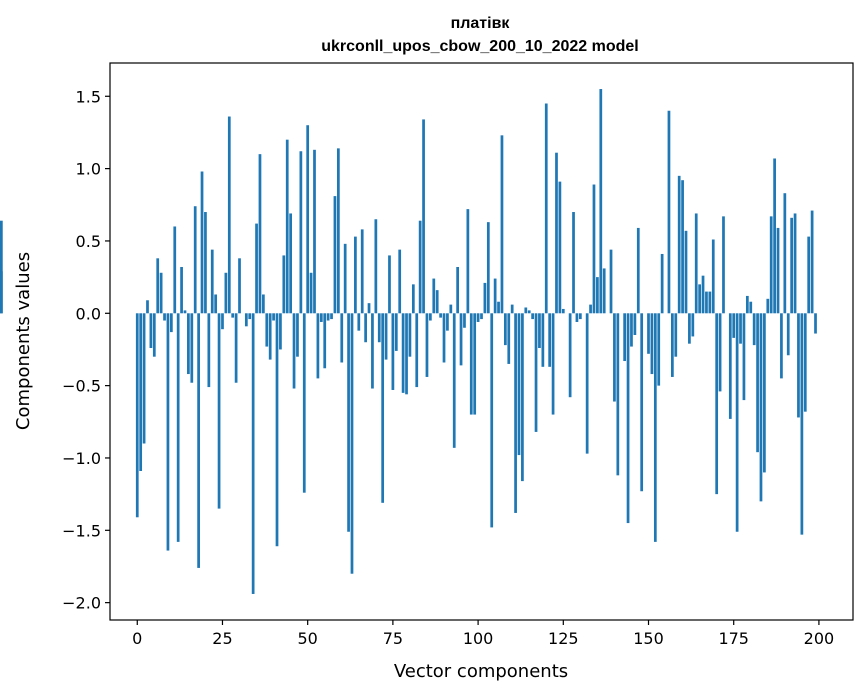 Image resolution: width=867 pixels, height=696 pixels. Describe the element at coordinates (307, 638) in the screenshot. I see `x-tick-label: 50` at that location.